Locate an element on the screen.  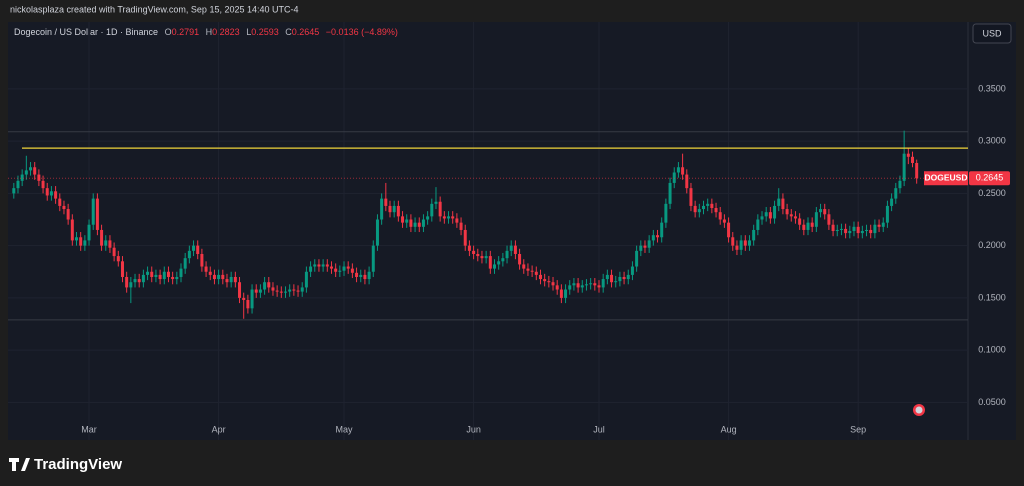
legend-o-label: O is located at coordinates (168, 32).